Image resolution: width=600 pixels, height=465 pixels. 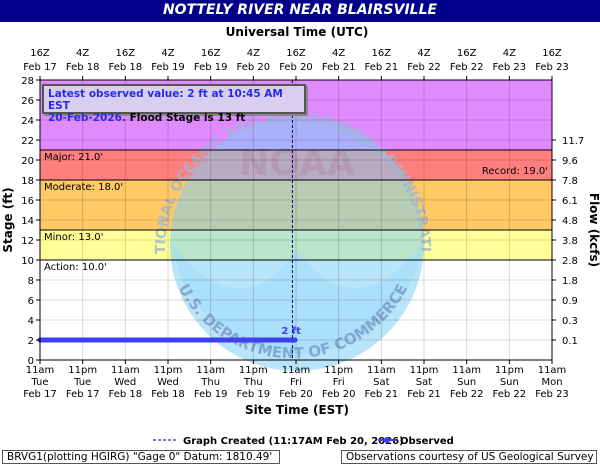 I want to click on top-axis-title: Universal Time (UTC), so click(x=297, y=32).